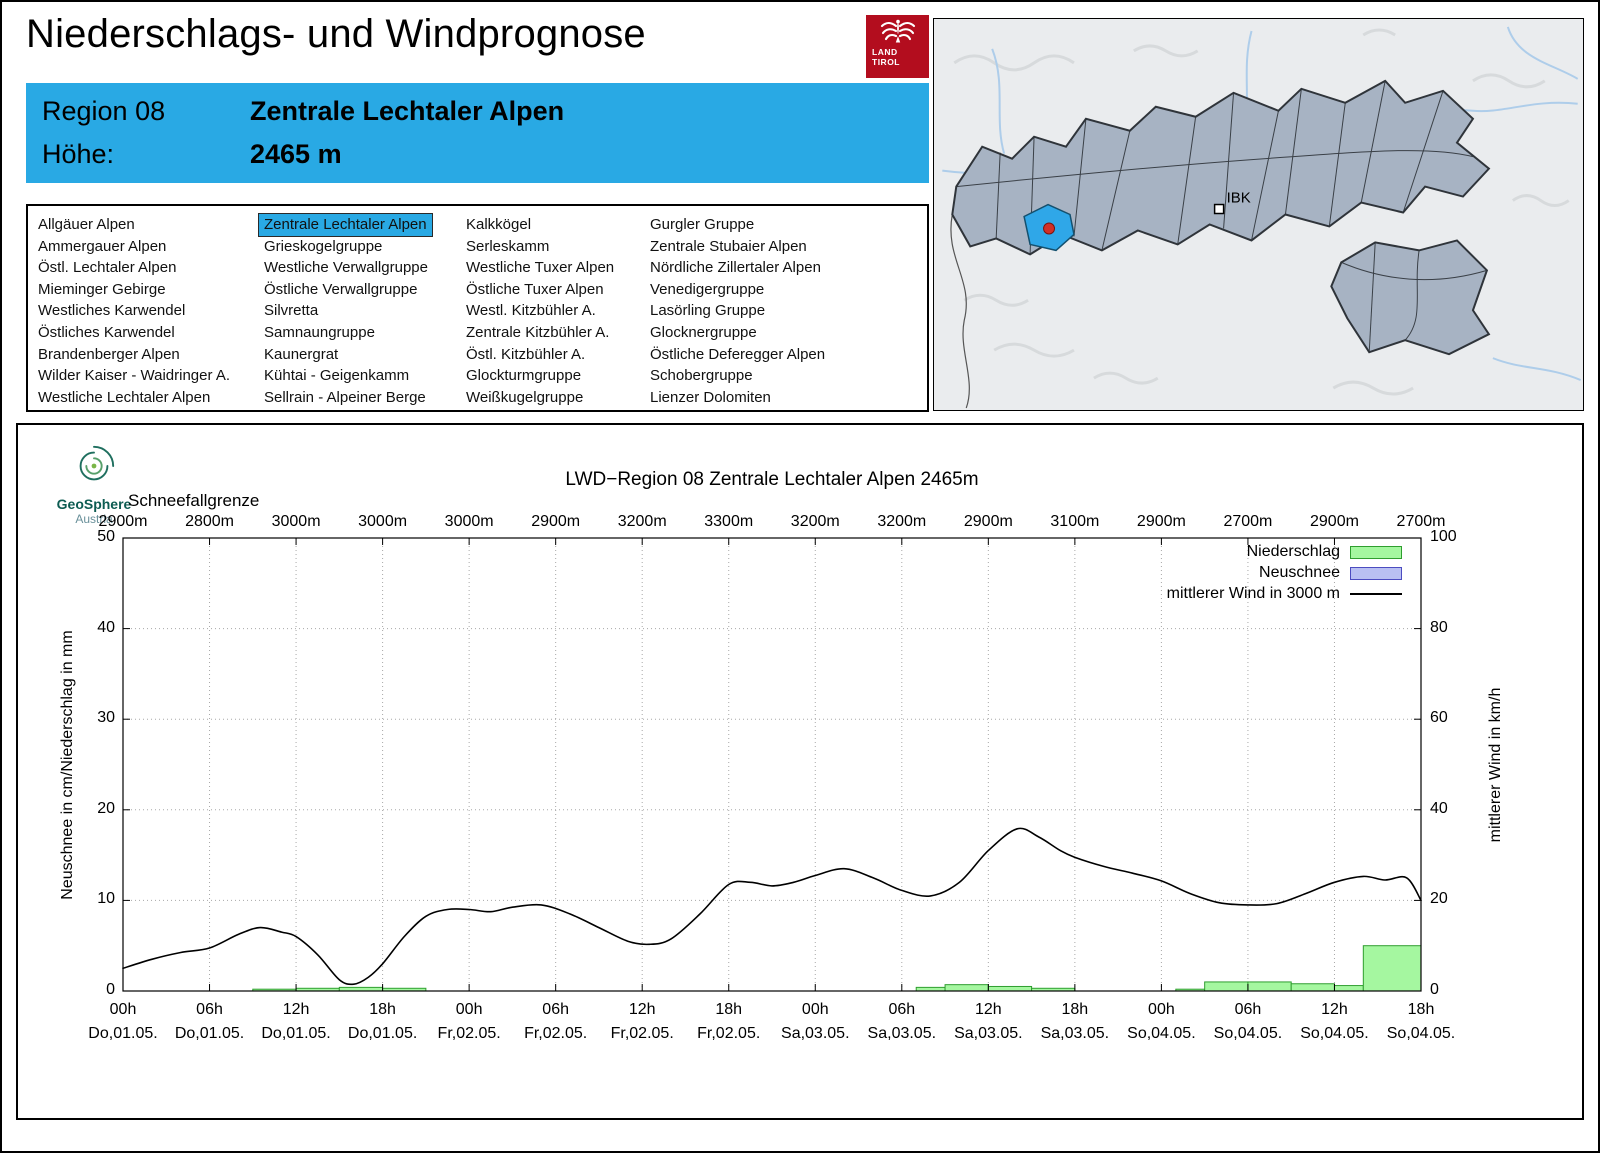 This screenshot has height=1153, width=1600. I want to click on y-axis-label-left: Neuschnee in cm/Niederschlag in mm, so click(67, 765).